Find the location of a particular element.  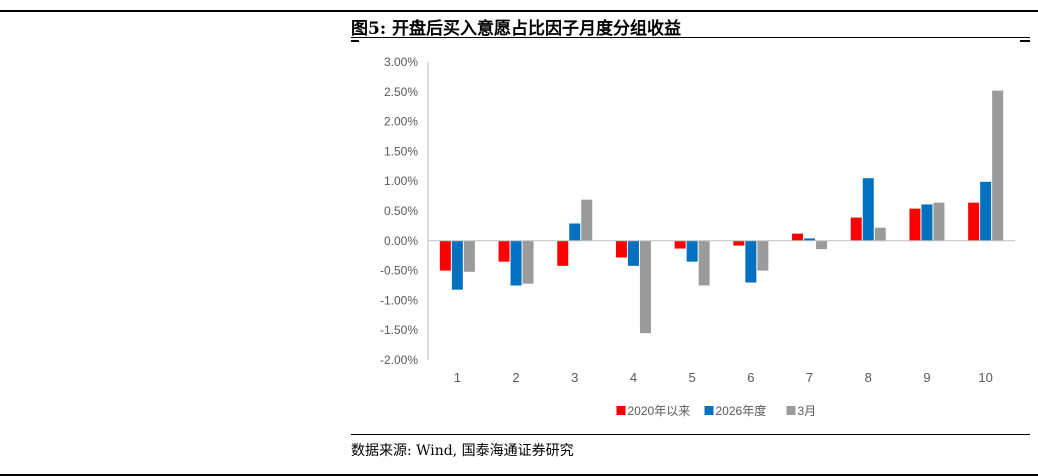

y-tick-label: -1.00% is located at coordinates (399, 300).